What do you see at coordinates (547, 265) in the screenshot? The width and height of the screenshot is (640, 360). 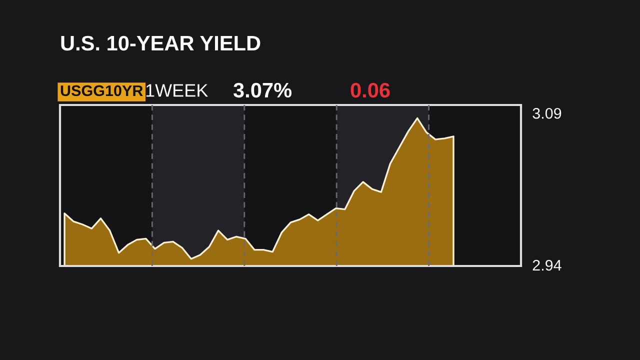 I see `y-tick-label: 2.94` at bounding box center [547, 265].